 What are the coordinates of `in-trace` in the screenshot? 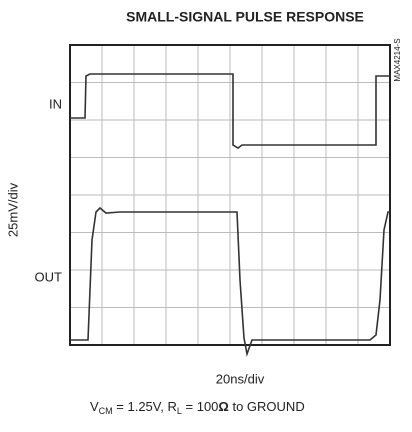 It's located at (230, 111).